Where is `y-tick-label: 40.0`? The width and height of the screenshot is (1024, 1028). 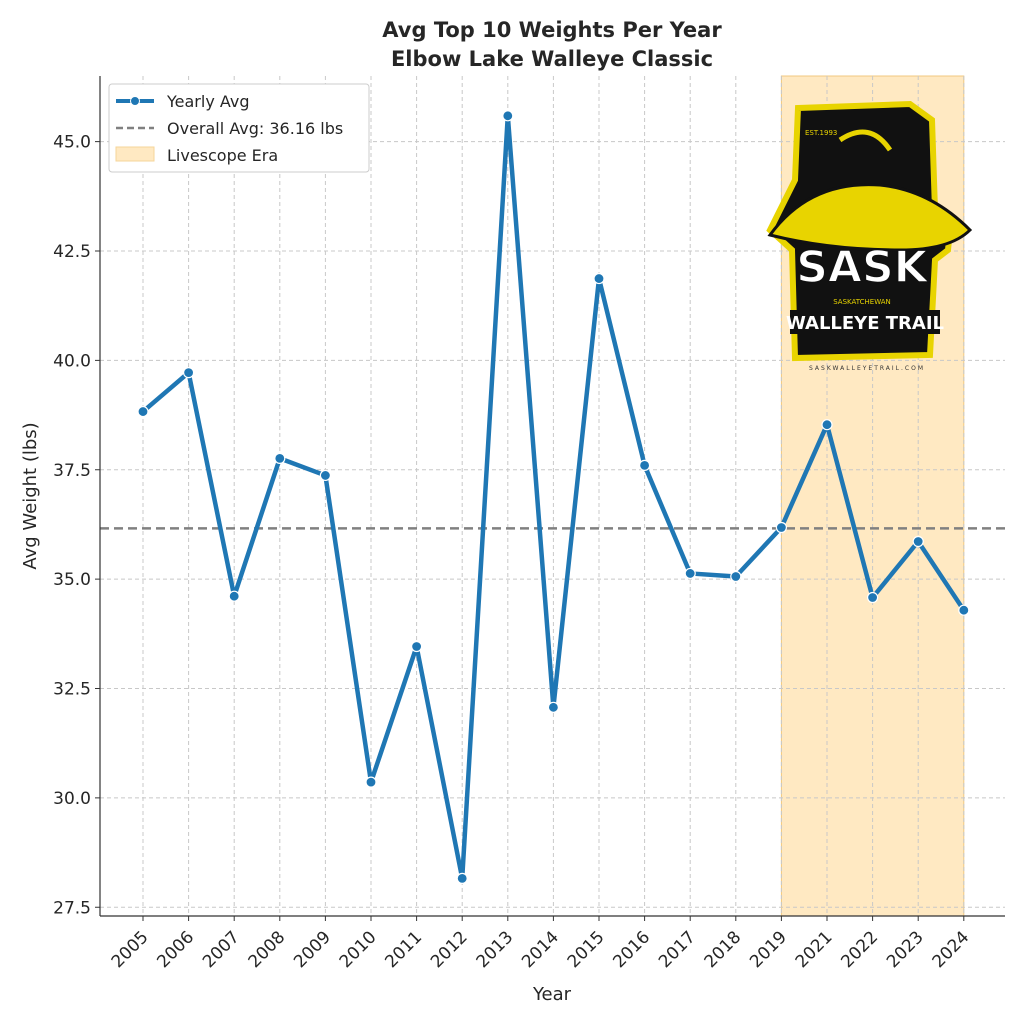
y-tick-label: 40.0 is located at coordinates (72, 361).